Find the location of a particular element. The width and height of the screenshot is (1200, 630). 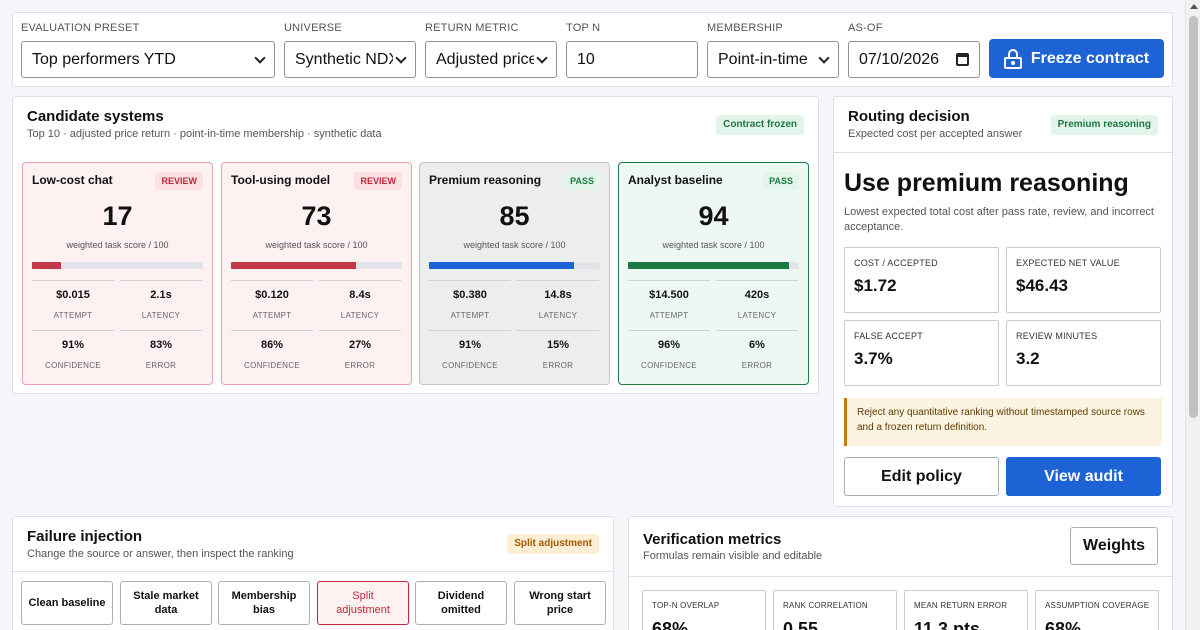

freeze-contract-label: Freeze contract is located at coordinates (1090, 58).